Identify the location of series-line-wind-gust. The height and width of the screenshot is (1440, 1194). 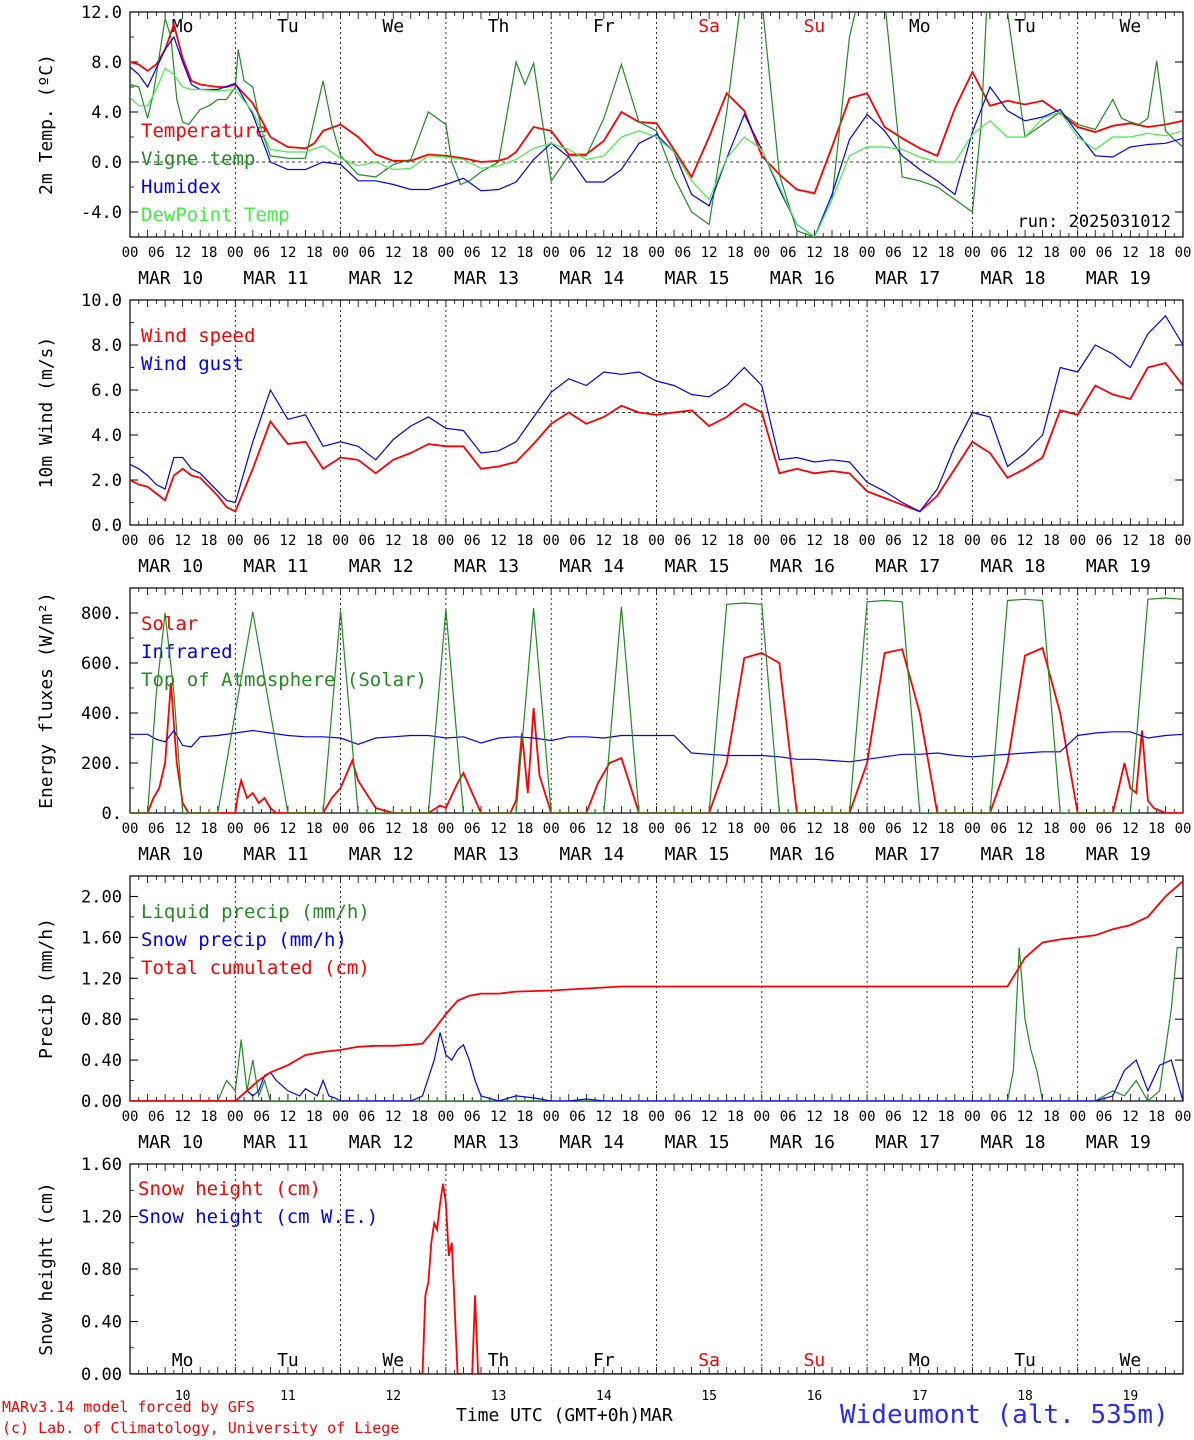
(656, 413).